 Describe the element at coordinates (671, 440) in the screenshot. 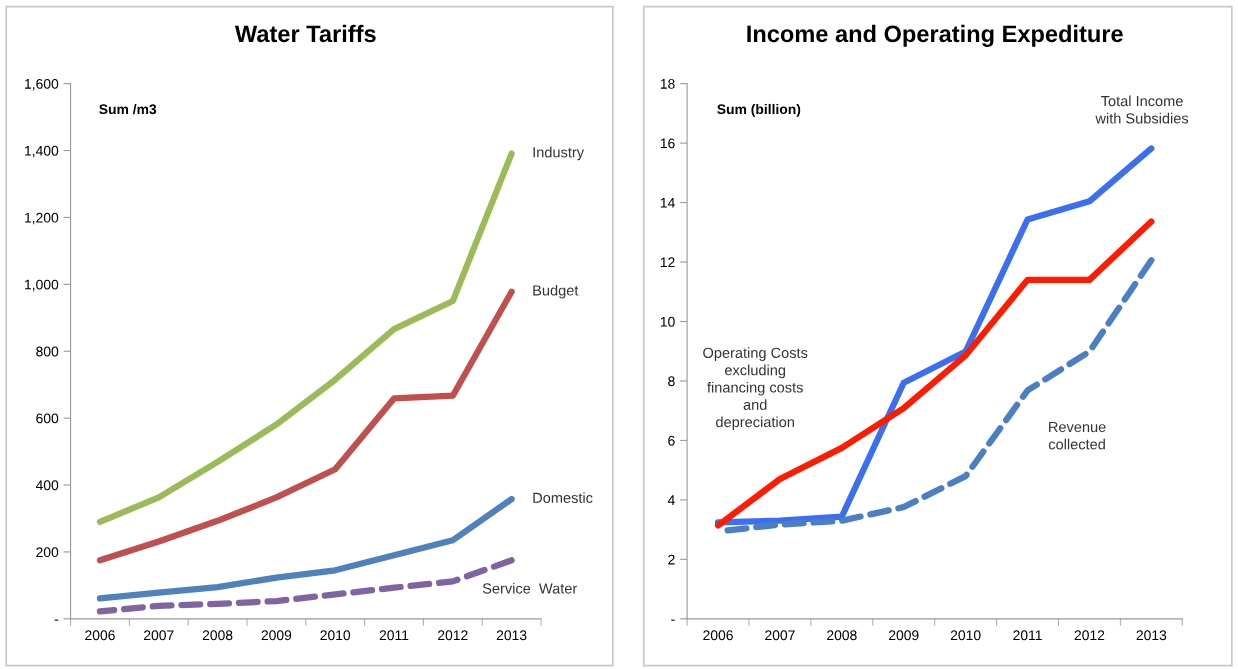

I see `y-tick-label: 6` at that location.